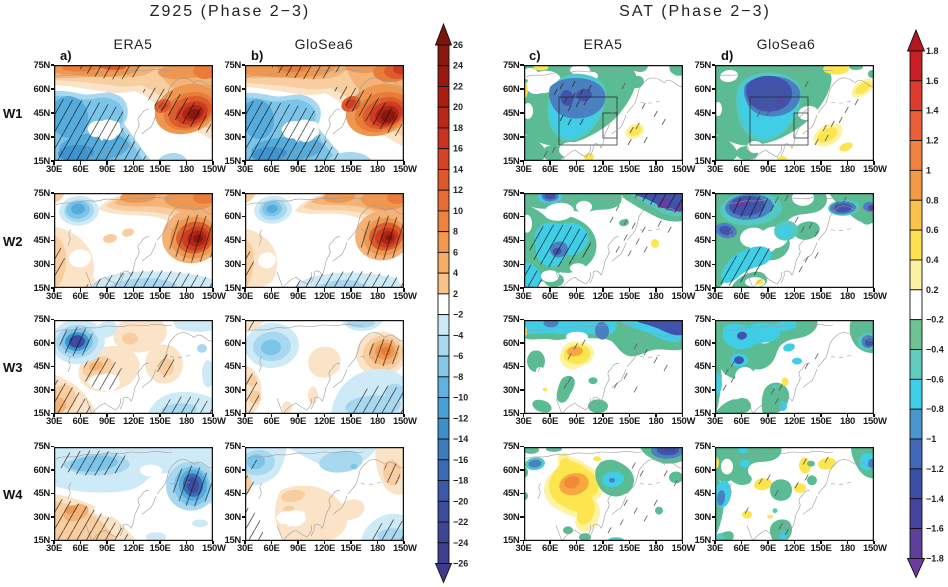 The width and height of the screenshot is (948, 587). I want to click on svg-text: 0.2, so click(932, 289).